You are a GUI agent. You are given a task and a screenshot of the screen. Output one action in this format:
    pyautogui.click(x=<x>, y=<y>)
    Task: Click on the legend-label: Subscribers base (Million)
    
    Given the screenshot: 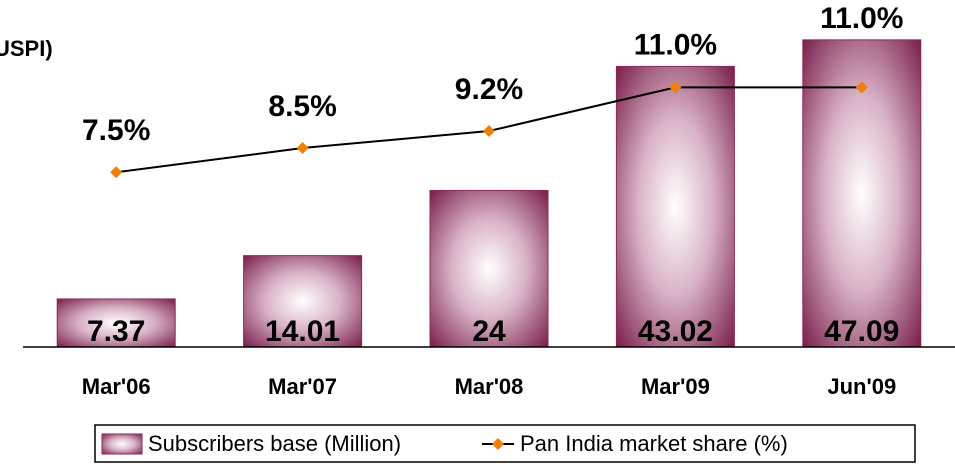 What is the action you would take?
    pyautogui.click(x=274, y=443)
    